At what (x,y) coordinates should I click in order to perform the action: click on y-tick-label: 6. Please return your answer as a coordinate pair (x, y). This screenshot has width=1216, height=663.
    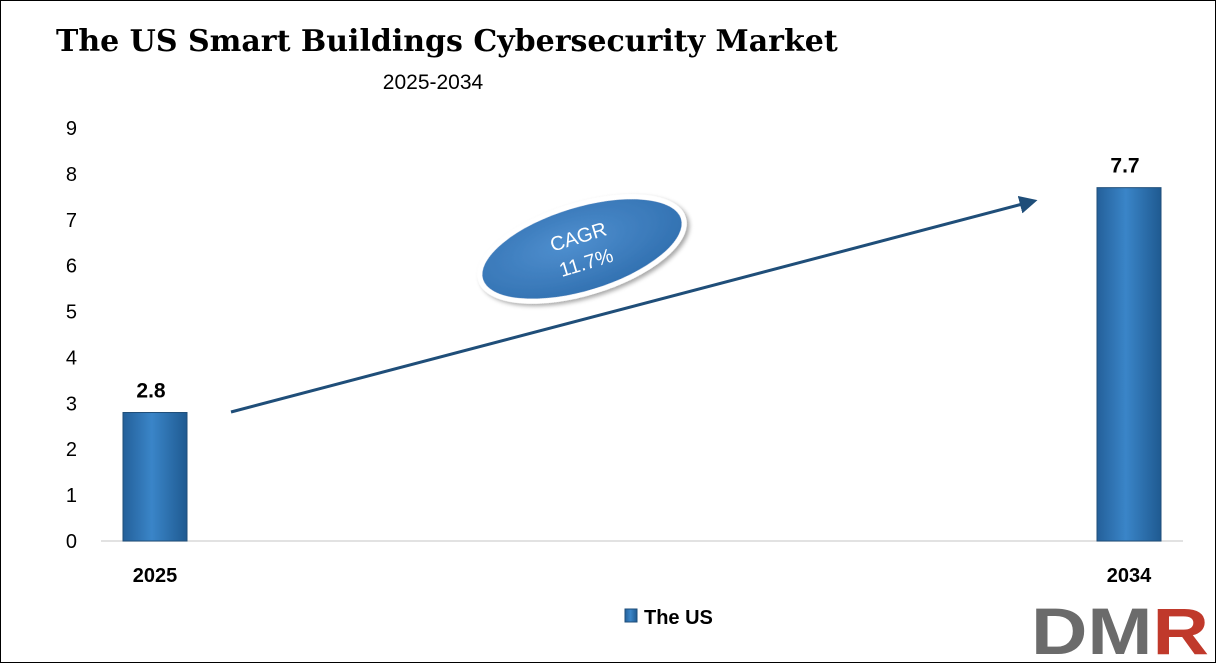
    Looking at the image, I should click on (71, 267).